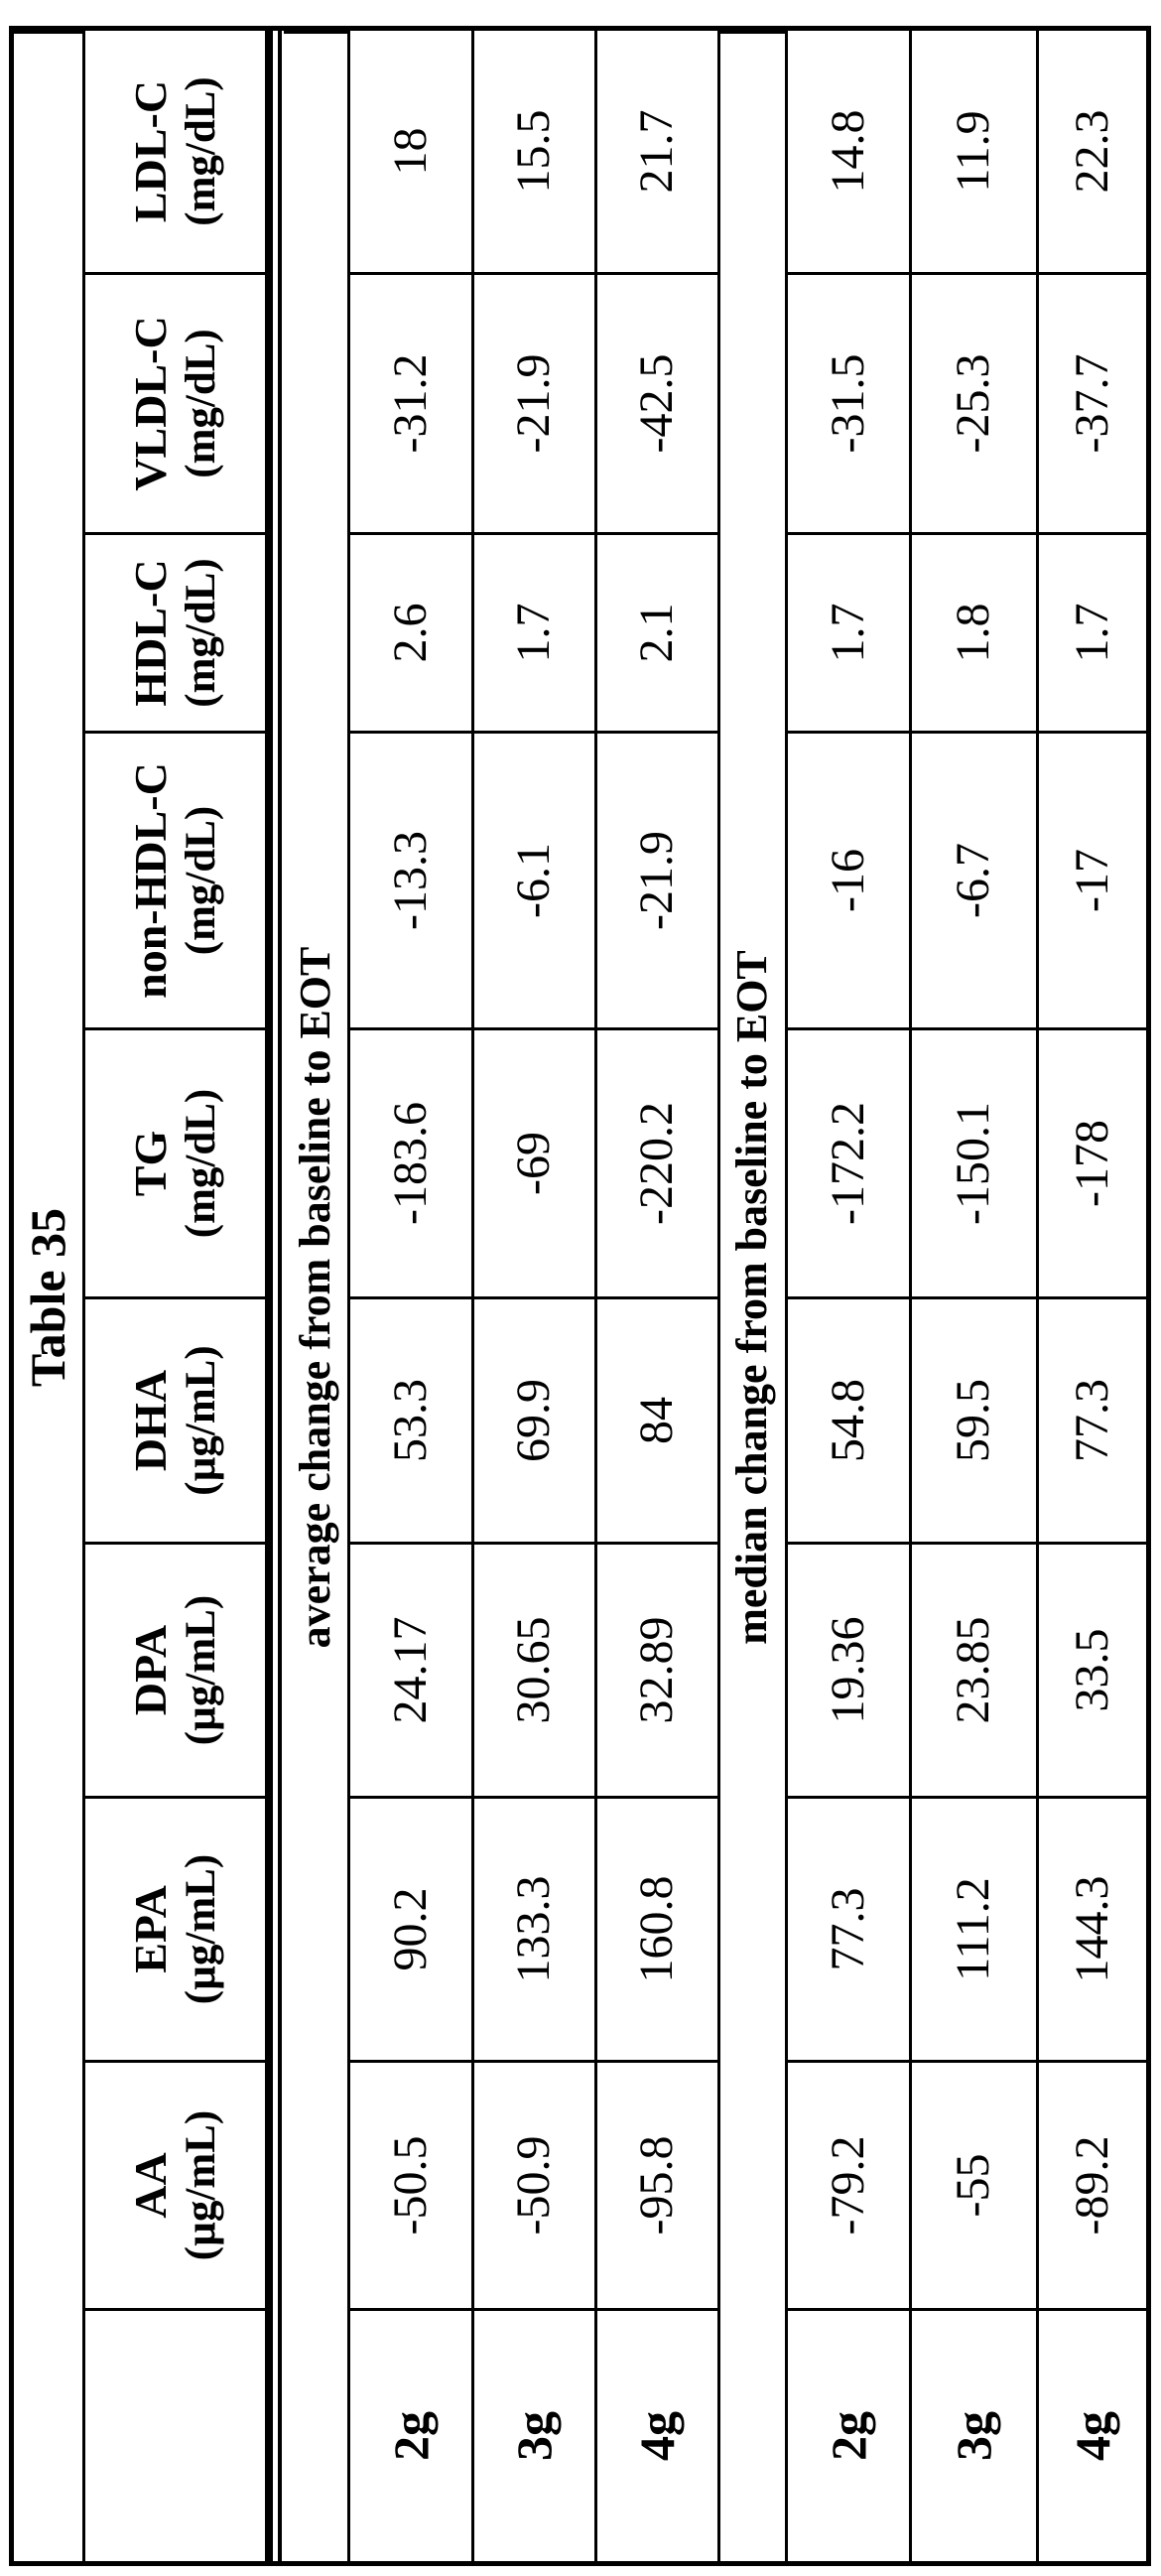  I want to click on table-cell: -17, so click(1092, 879).